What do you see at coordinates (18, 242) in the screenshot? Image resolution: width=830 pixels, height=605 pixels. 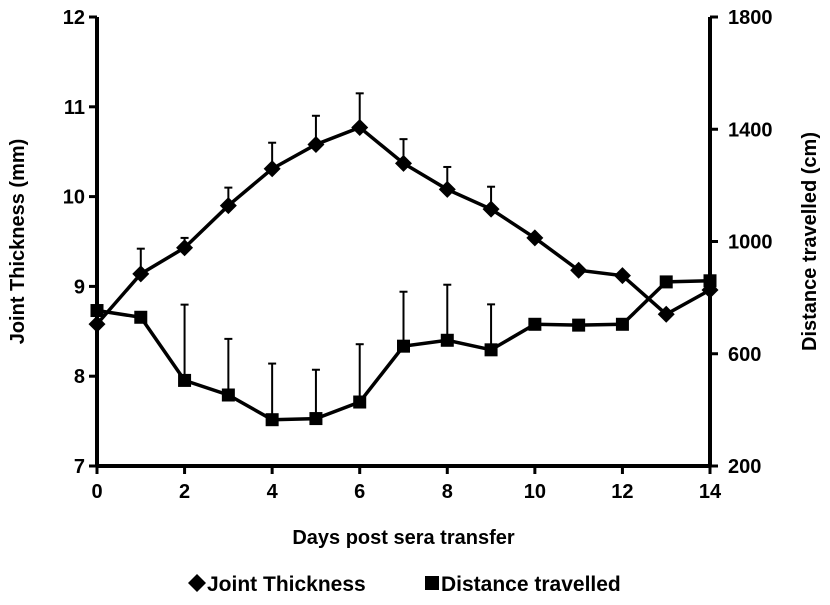 I see `y-axis-title: Joint Thickness (mm)` at bounding box center [18, 242].